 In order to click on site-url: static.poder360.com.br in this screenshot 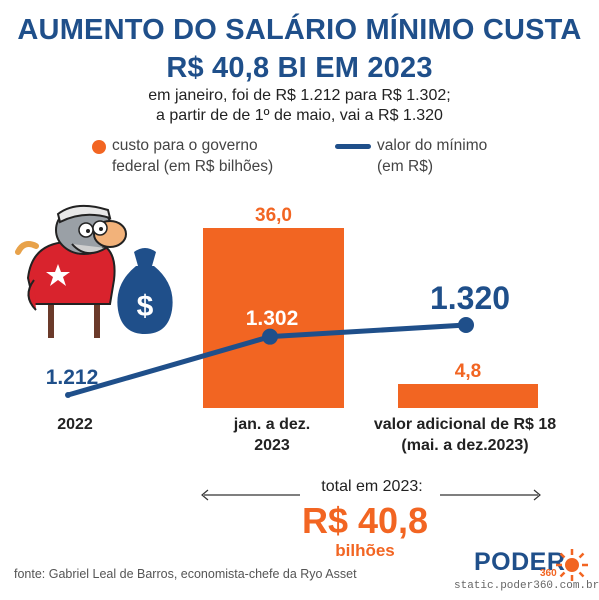, I will do `click(526, 586)`.